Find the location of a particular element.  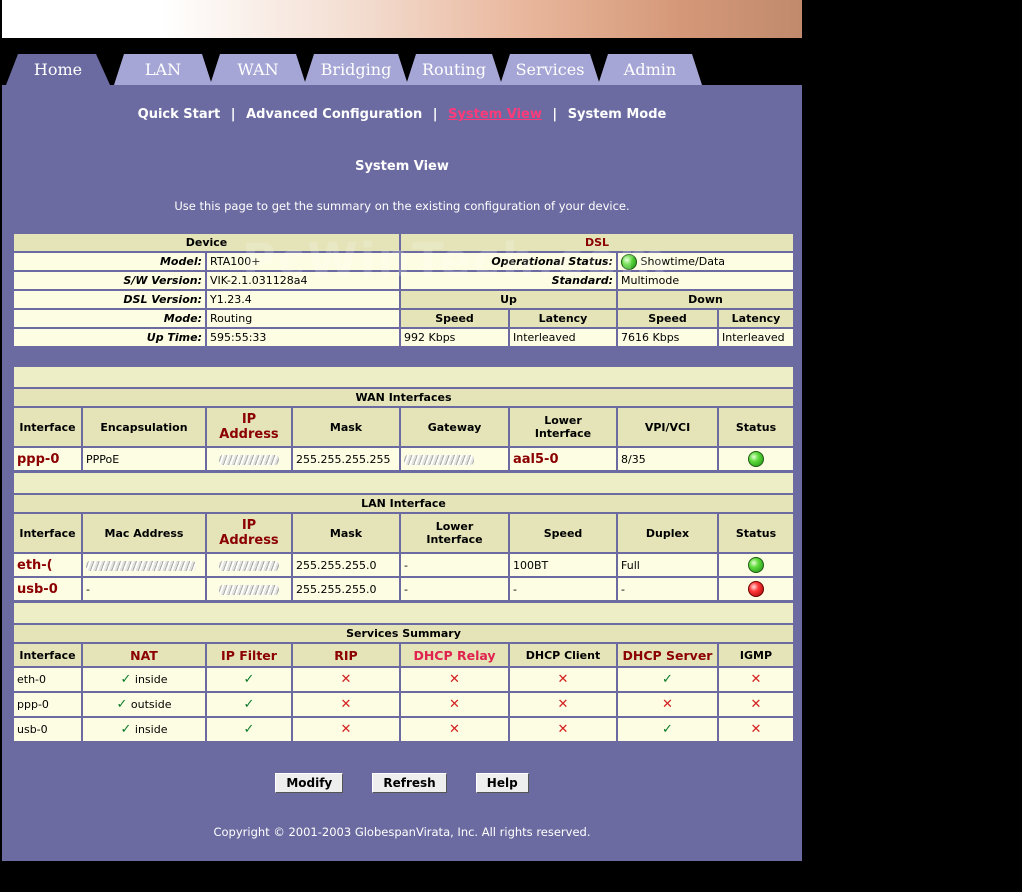

table-row: ppp-0 PPPoE 255.255.255.255 aal5-0 8/35 is located at coordinates (403, 459).